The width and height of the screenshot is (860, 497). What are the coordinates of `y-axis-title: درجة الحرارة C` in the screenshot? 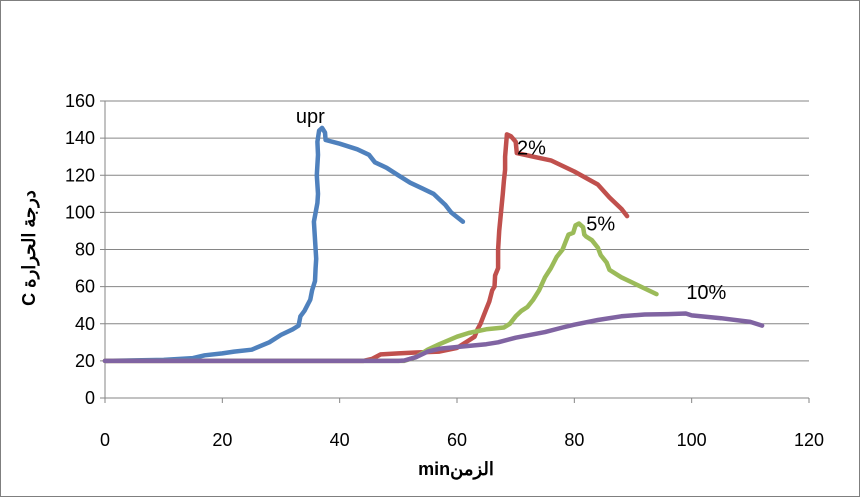 It's located at (29, 248).